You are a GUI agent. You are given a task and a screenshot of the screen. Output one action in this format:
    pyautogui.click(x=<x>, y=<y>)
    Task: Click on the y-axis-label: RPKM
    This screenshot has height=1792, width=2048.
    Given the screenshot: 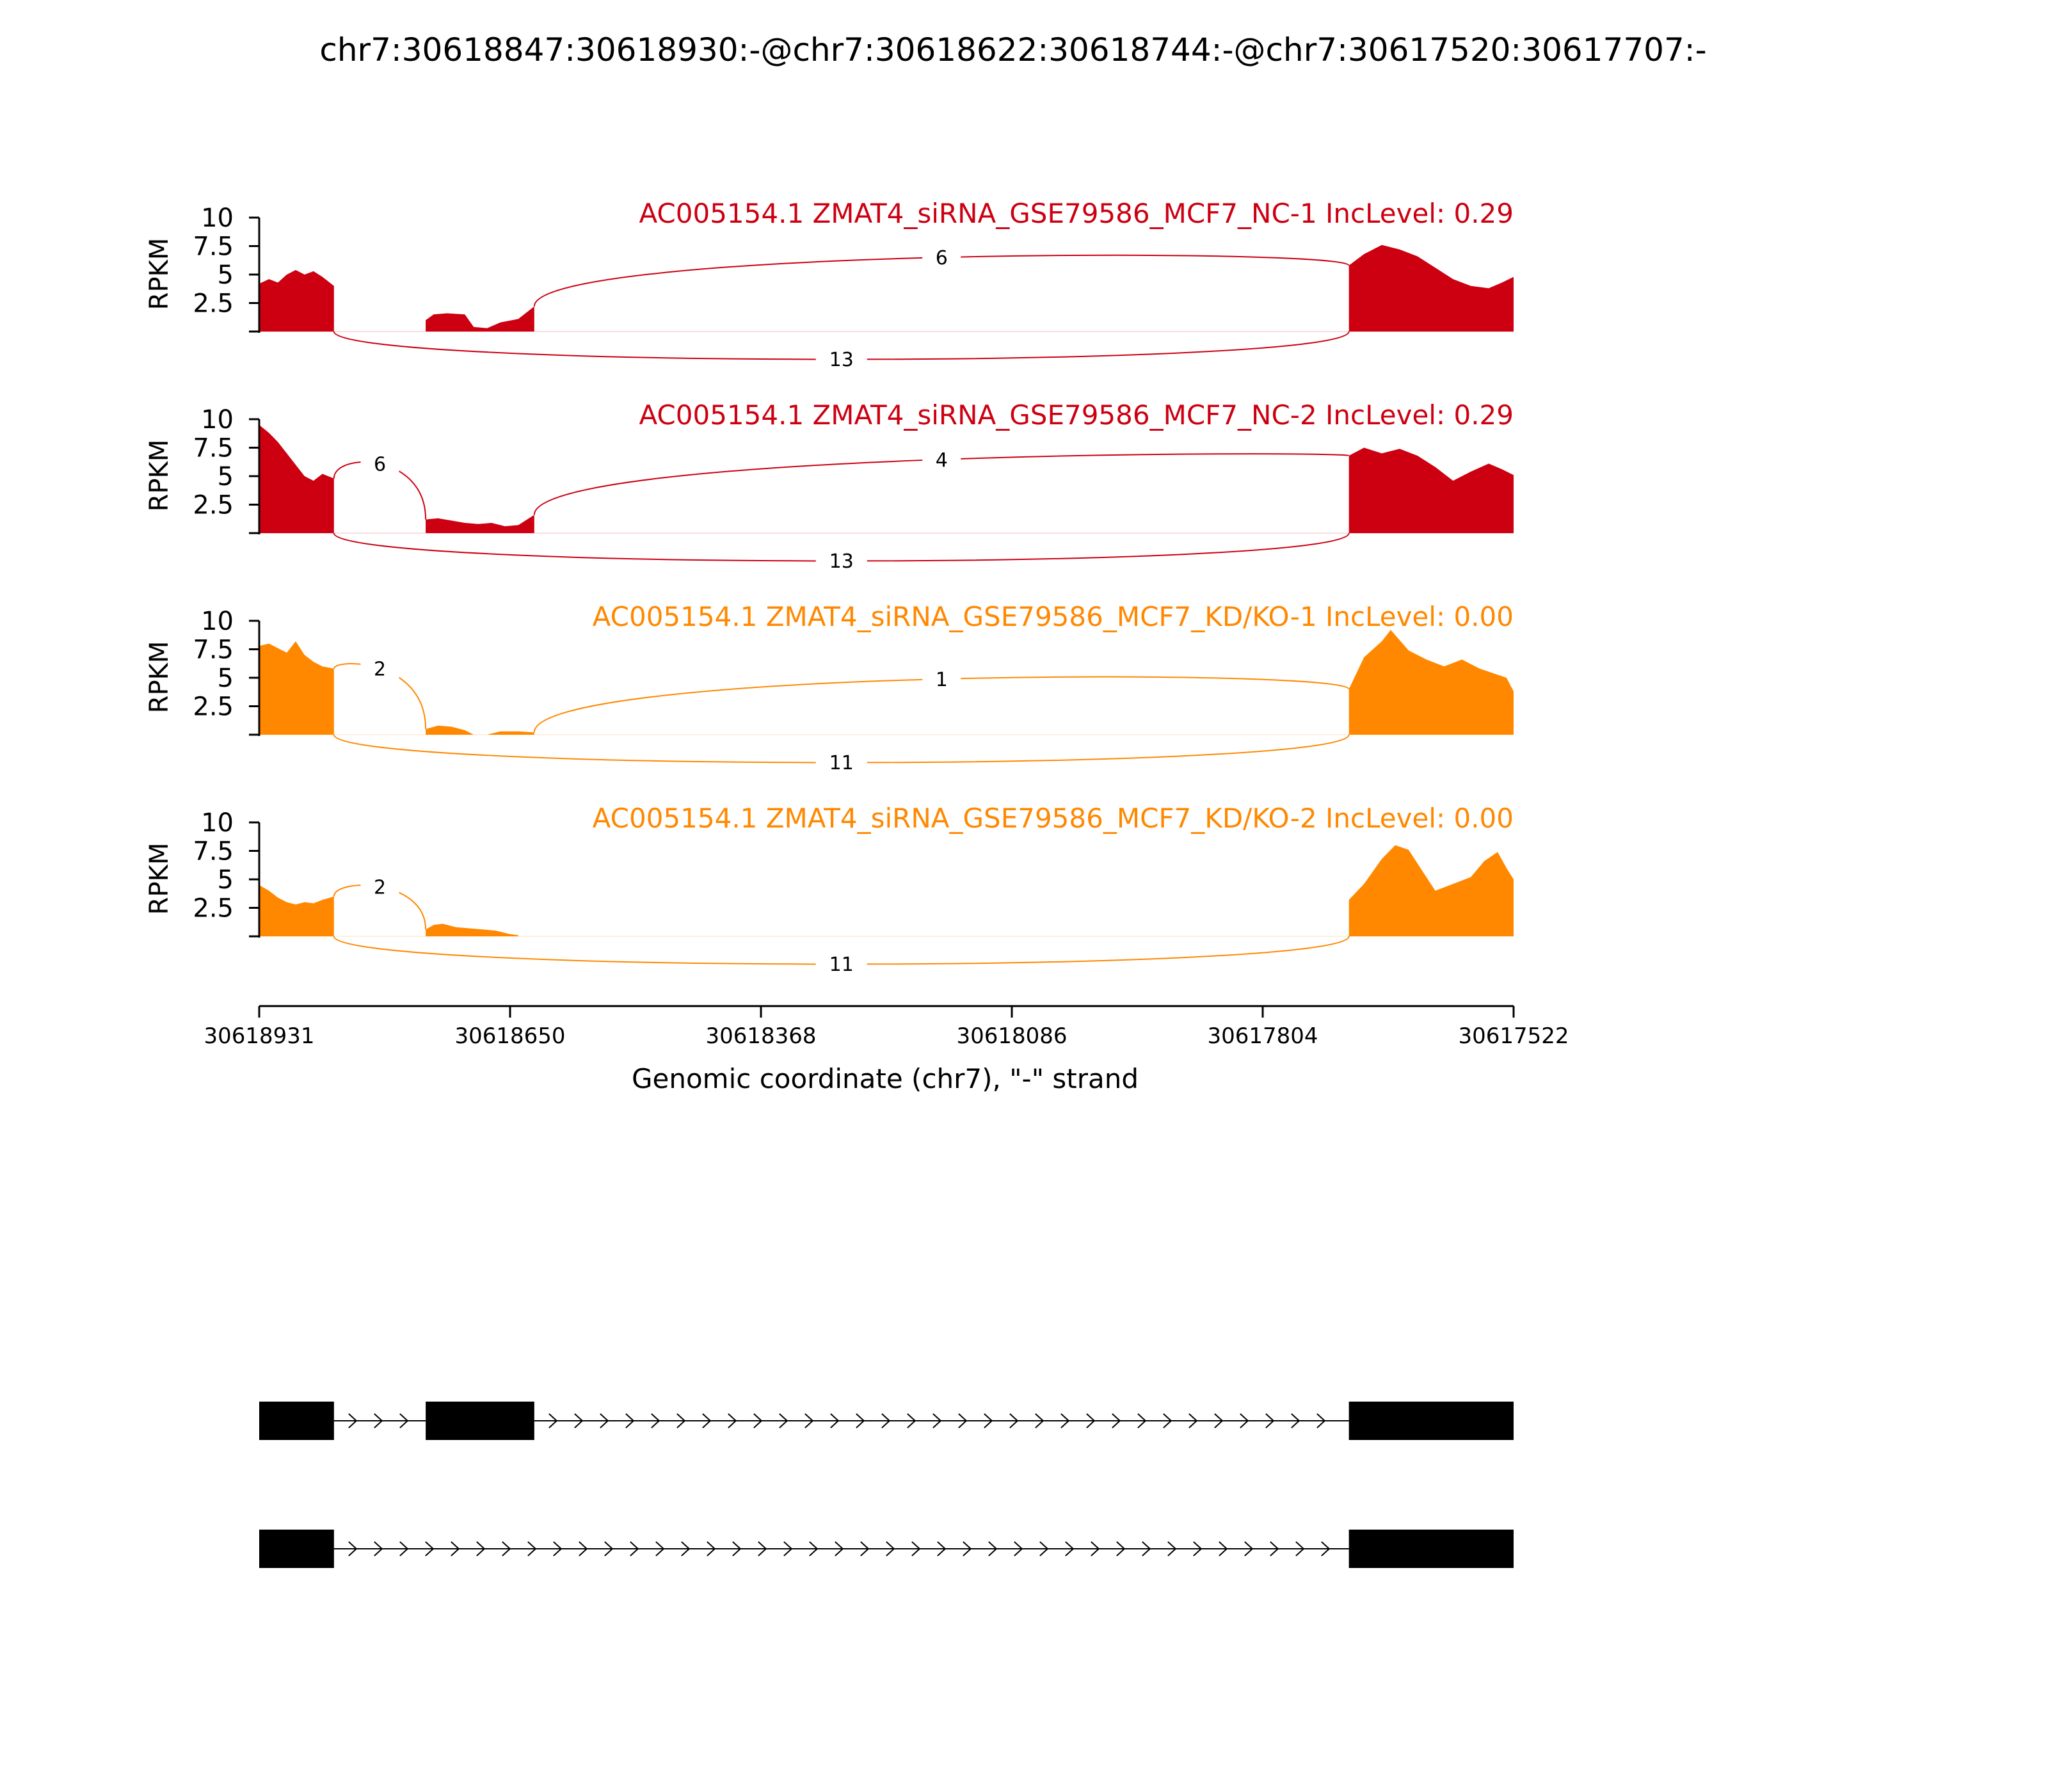 What is the action you would take?
    pyautogui.click(x=159, y=879)
    